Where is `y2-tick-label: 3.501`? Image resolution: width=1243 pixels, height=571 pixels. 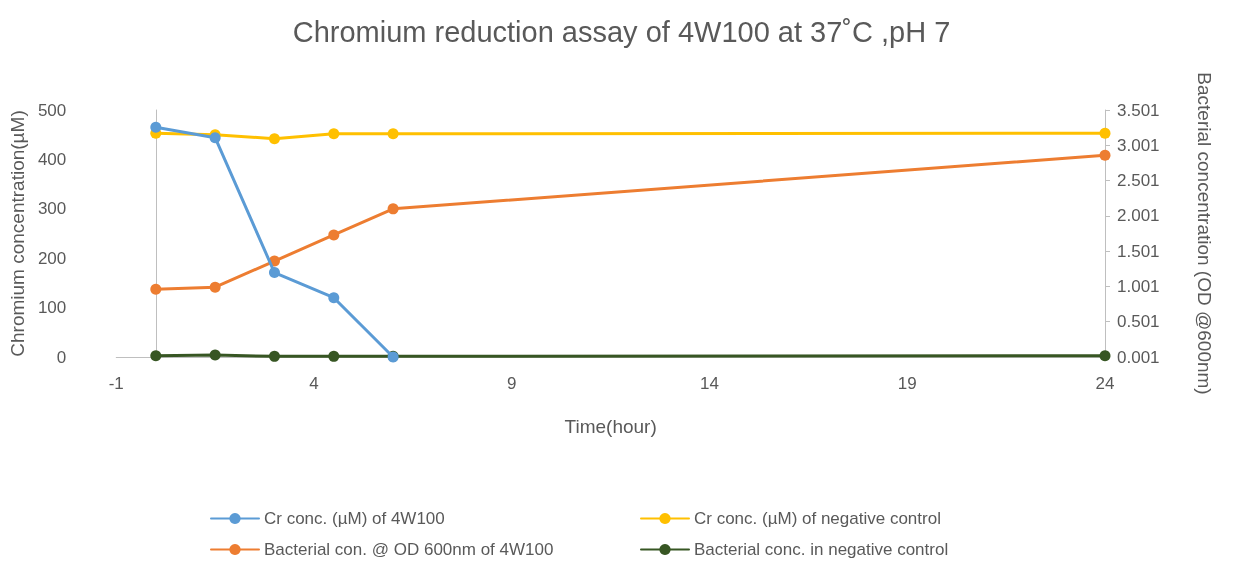 y2-tick-label: 3.501 is located at coordinates (1138, 110).